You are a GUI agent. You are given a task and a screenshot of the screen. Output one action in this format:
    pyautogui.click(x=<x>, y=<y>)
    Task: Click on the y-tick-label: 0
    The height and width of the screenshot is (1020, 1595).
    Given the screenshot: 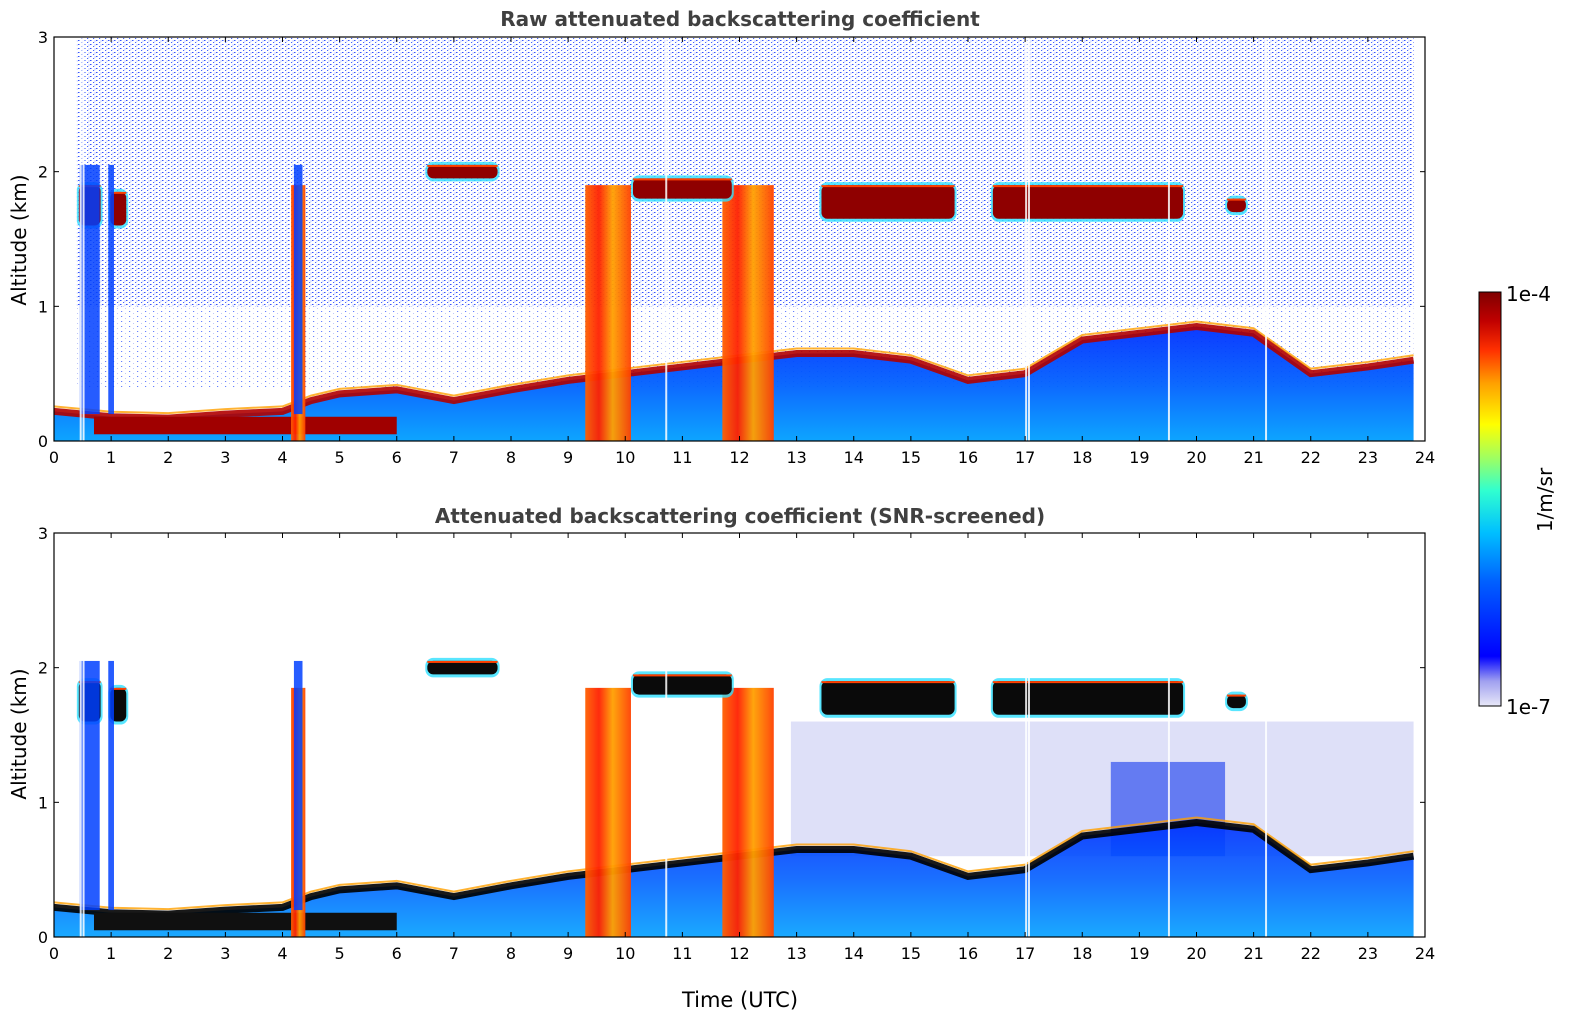 What is the action you would take?
    pyautogui.click(x=43, y=937)
    